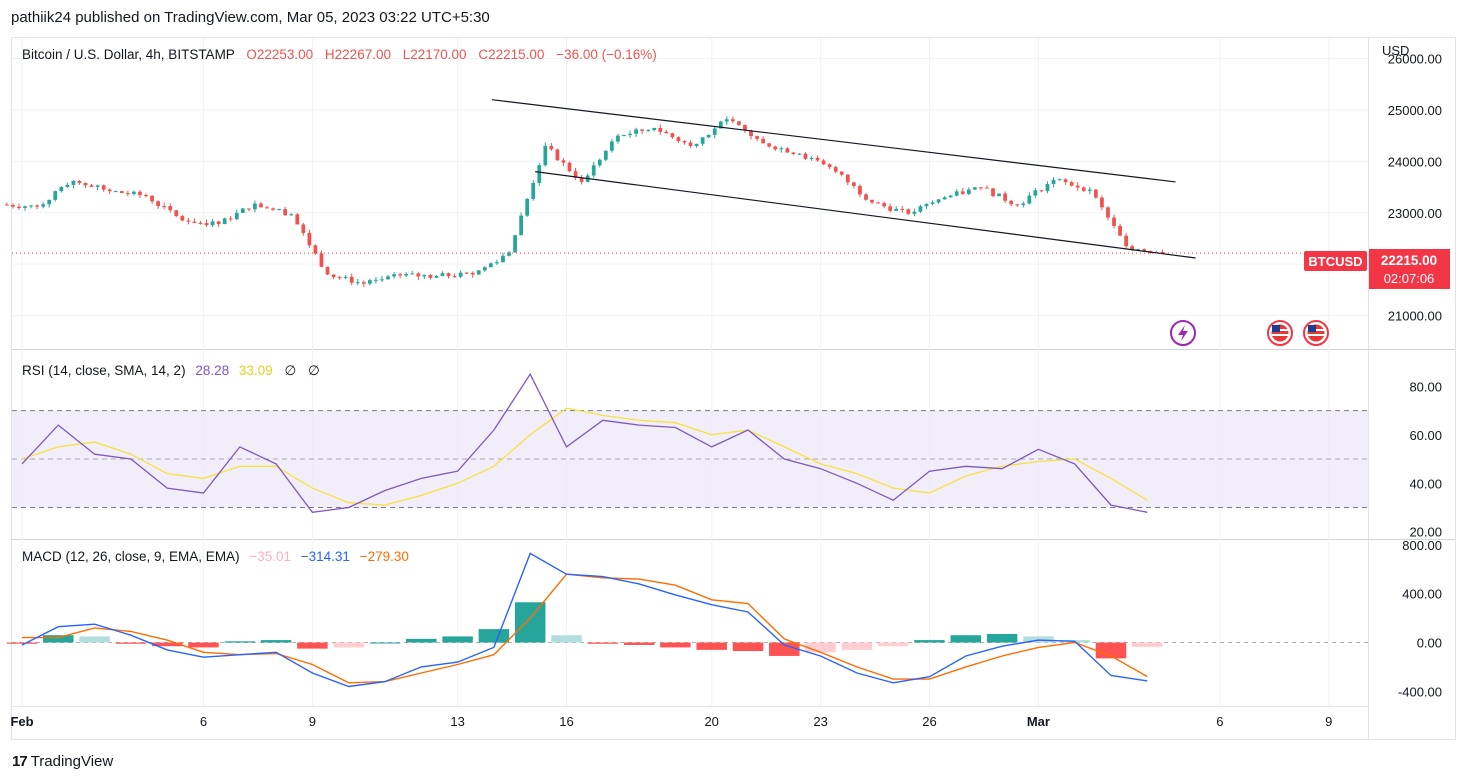 The height and width of the screenshot is (783, 1469). Describe the element at coordinates (1425, 435) in the screenshot. I see `rsi-tick-label: 60.00` at that location.